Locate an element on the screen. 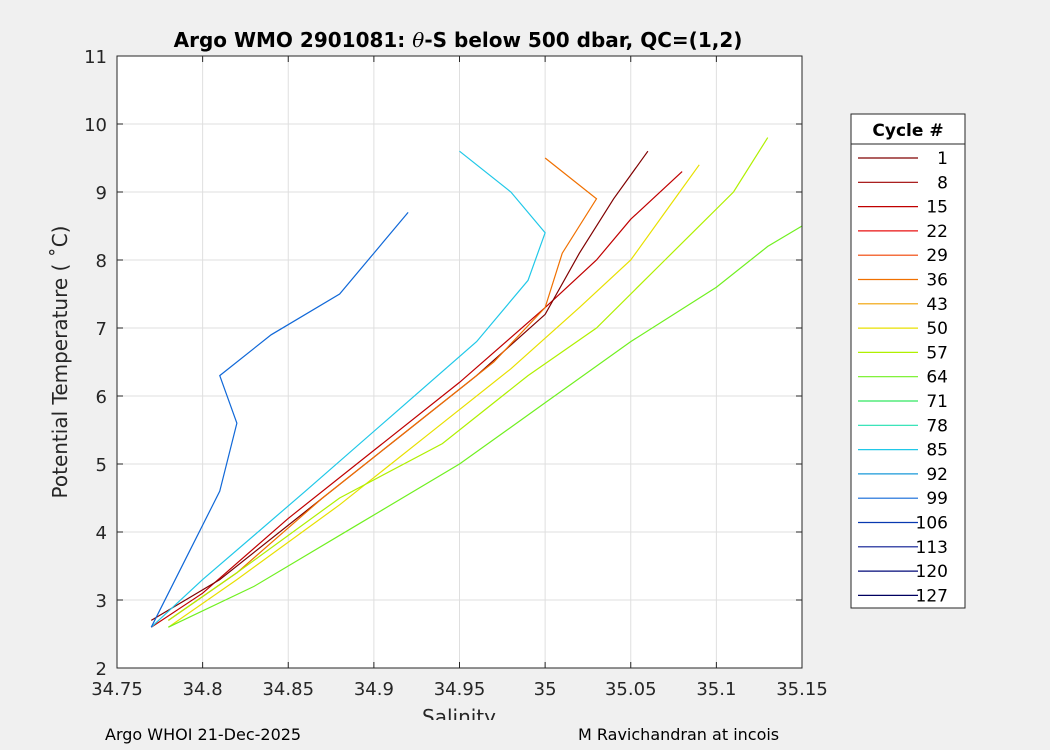 The width and height of the screenshot is (1050, 750). legend-label: 85 is located at coordinates (937, 451).